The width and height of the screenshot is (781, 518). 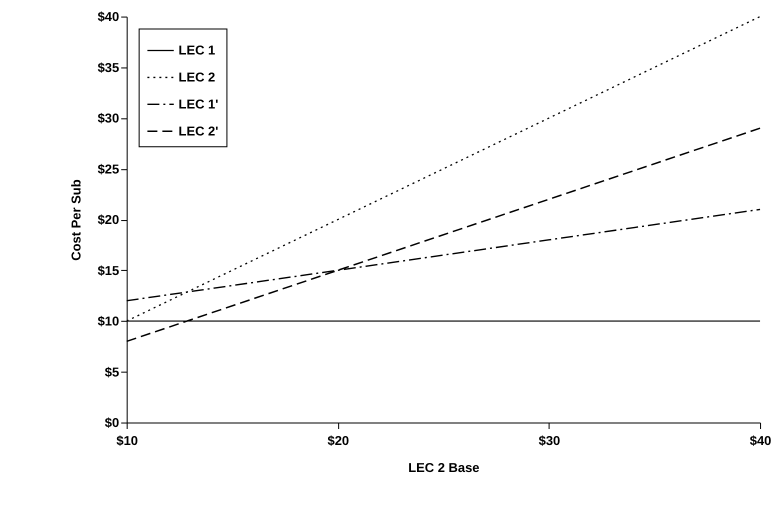 I want to click on y-tick-label: $0, so click(x=112, y=422).